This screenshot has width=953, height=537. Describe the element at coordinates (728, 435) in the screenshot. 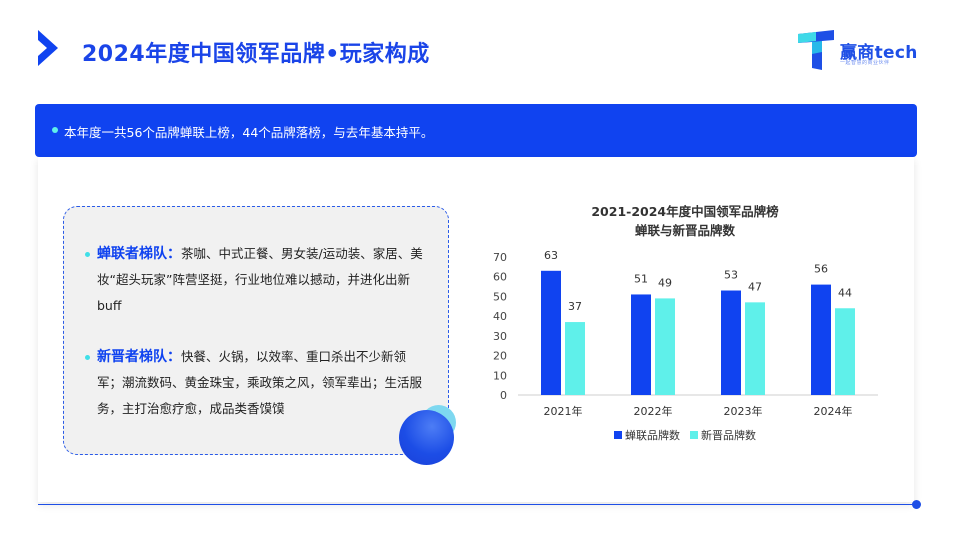

I see `legend-label: 新晋品牌数` at that location.